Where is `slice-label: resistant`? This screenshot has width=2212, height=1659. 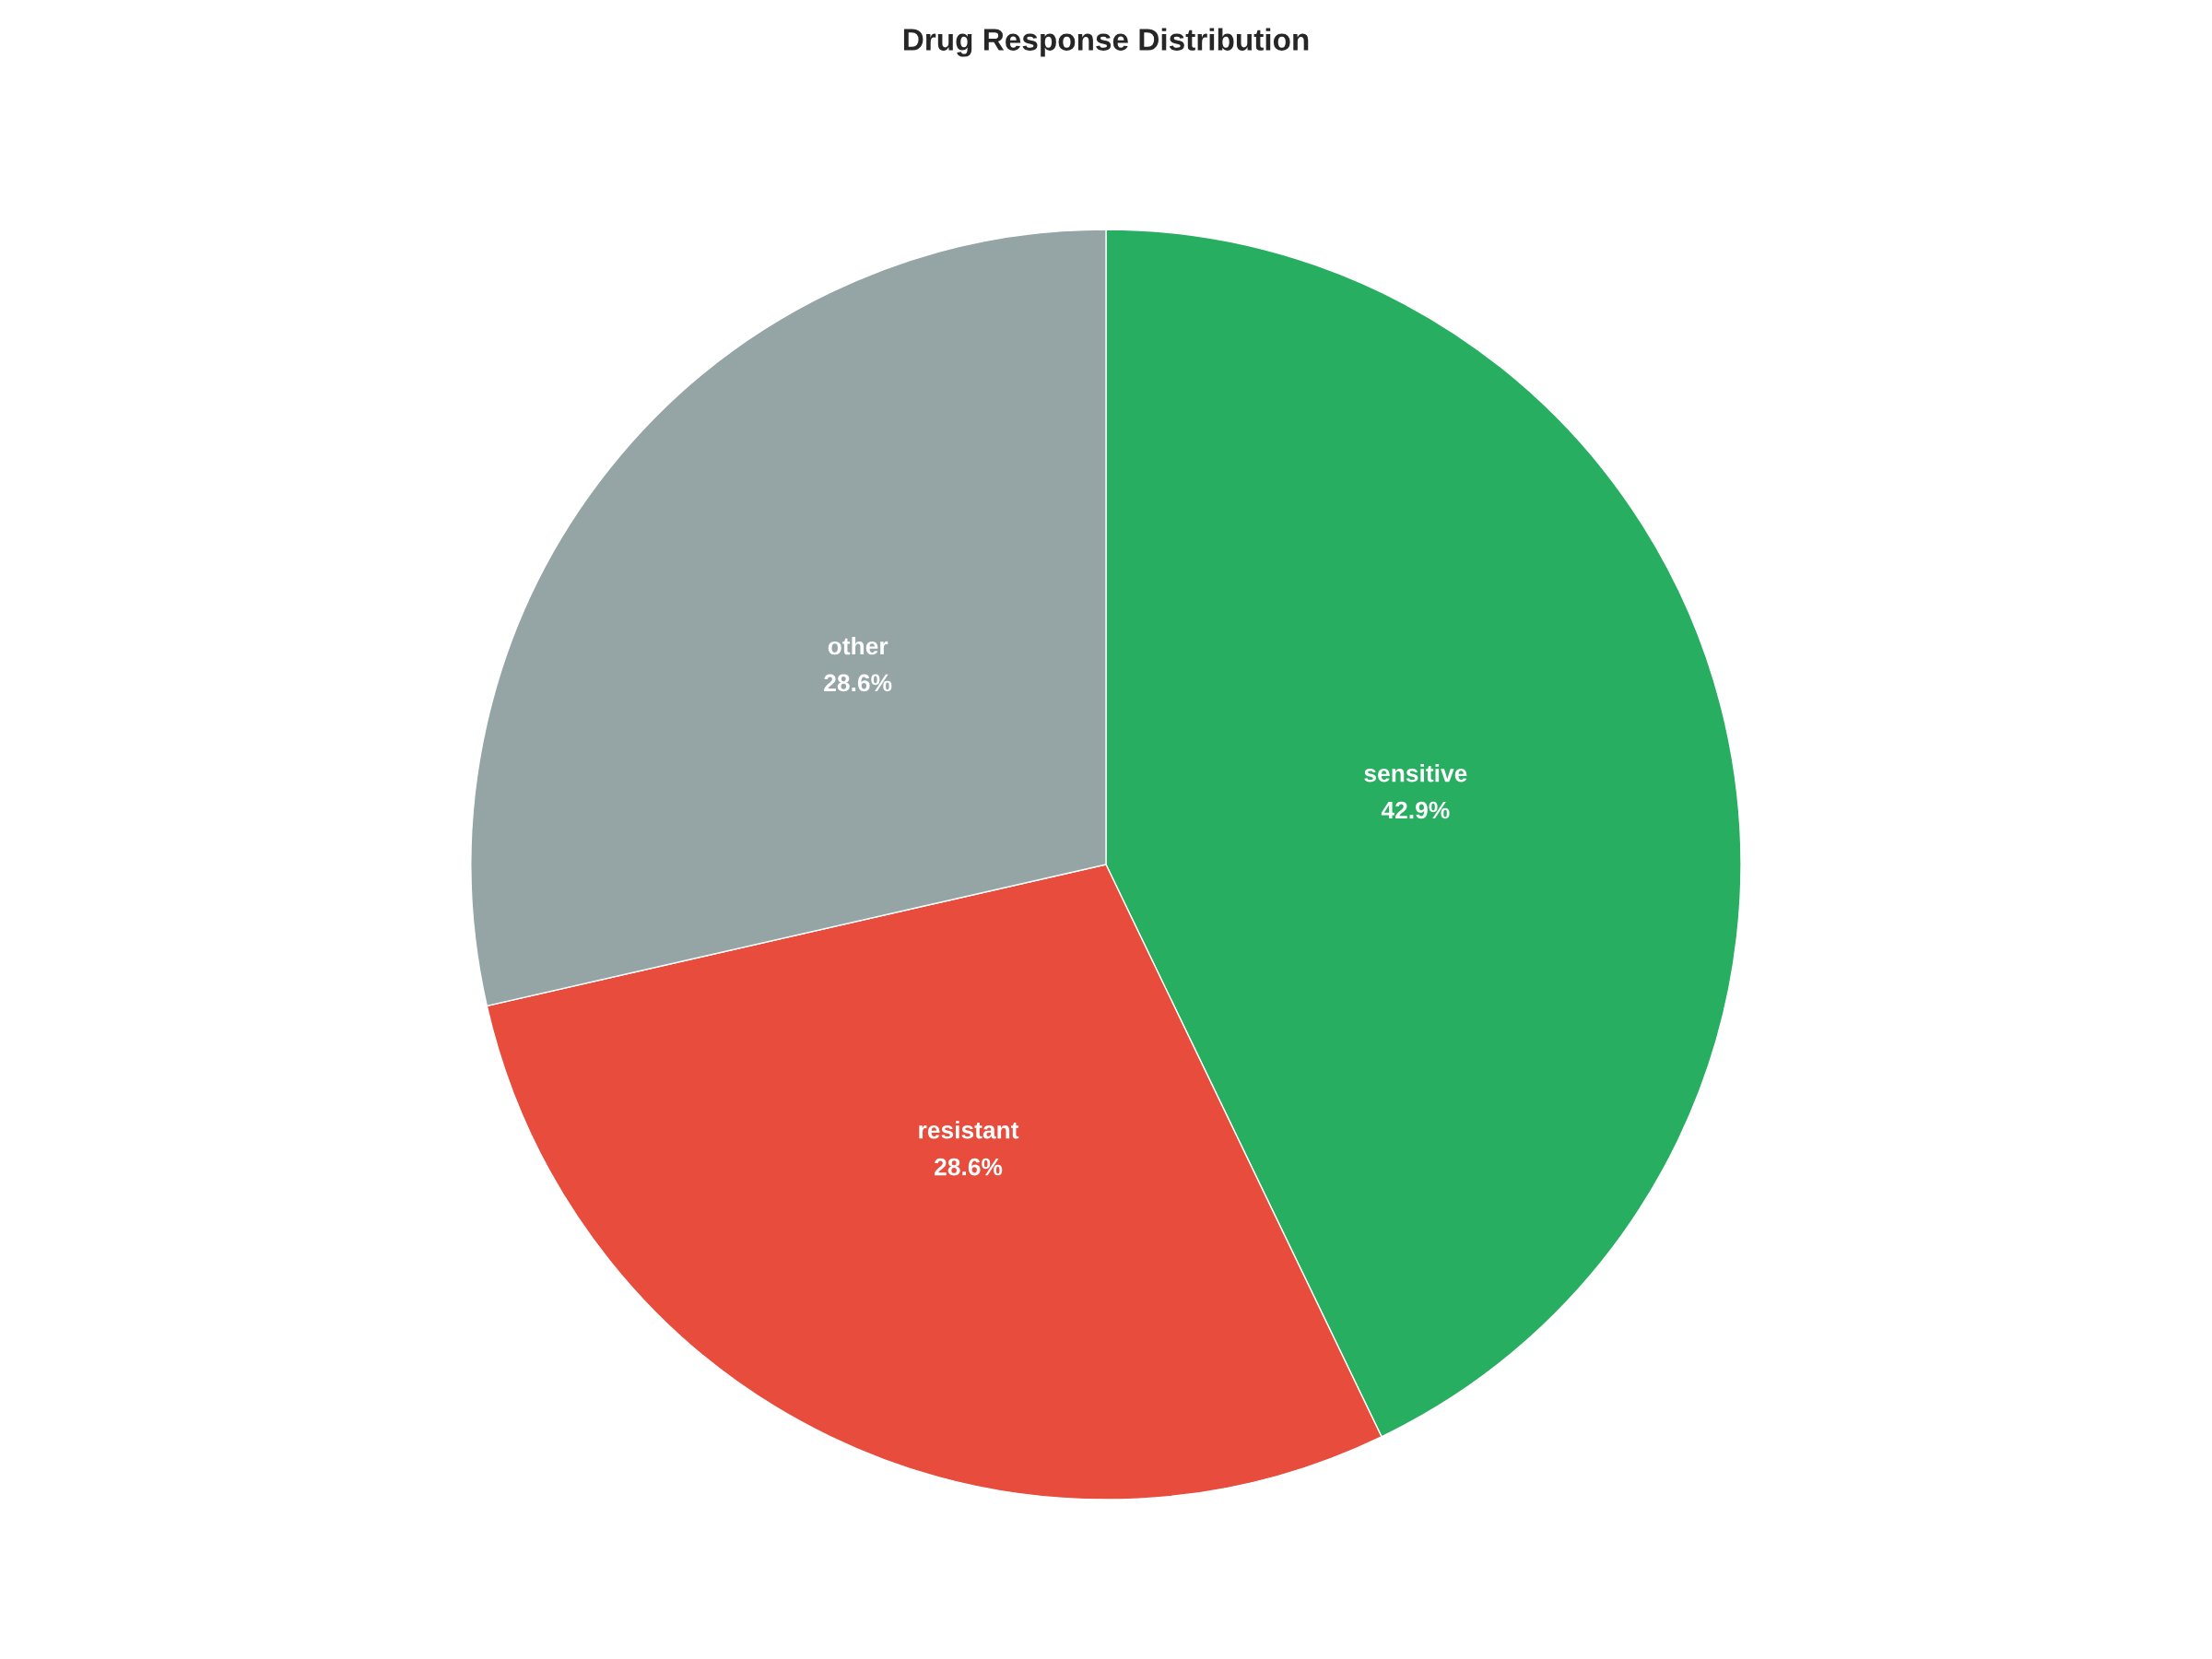
slice-label: resistant is located at coordinates (969, 1130).